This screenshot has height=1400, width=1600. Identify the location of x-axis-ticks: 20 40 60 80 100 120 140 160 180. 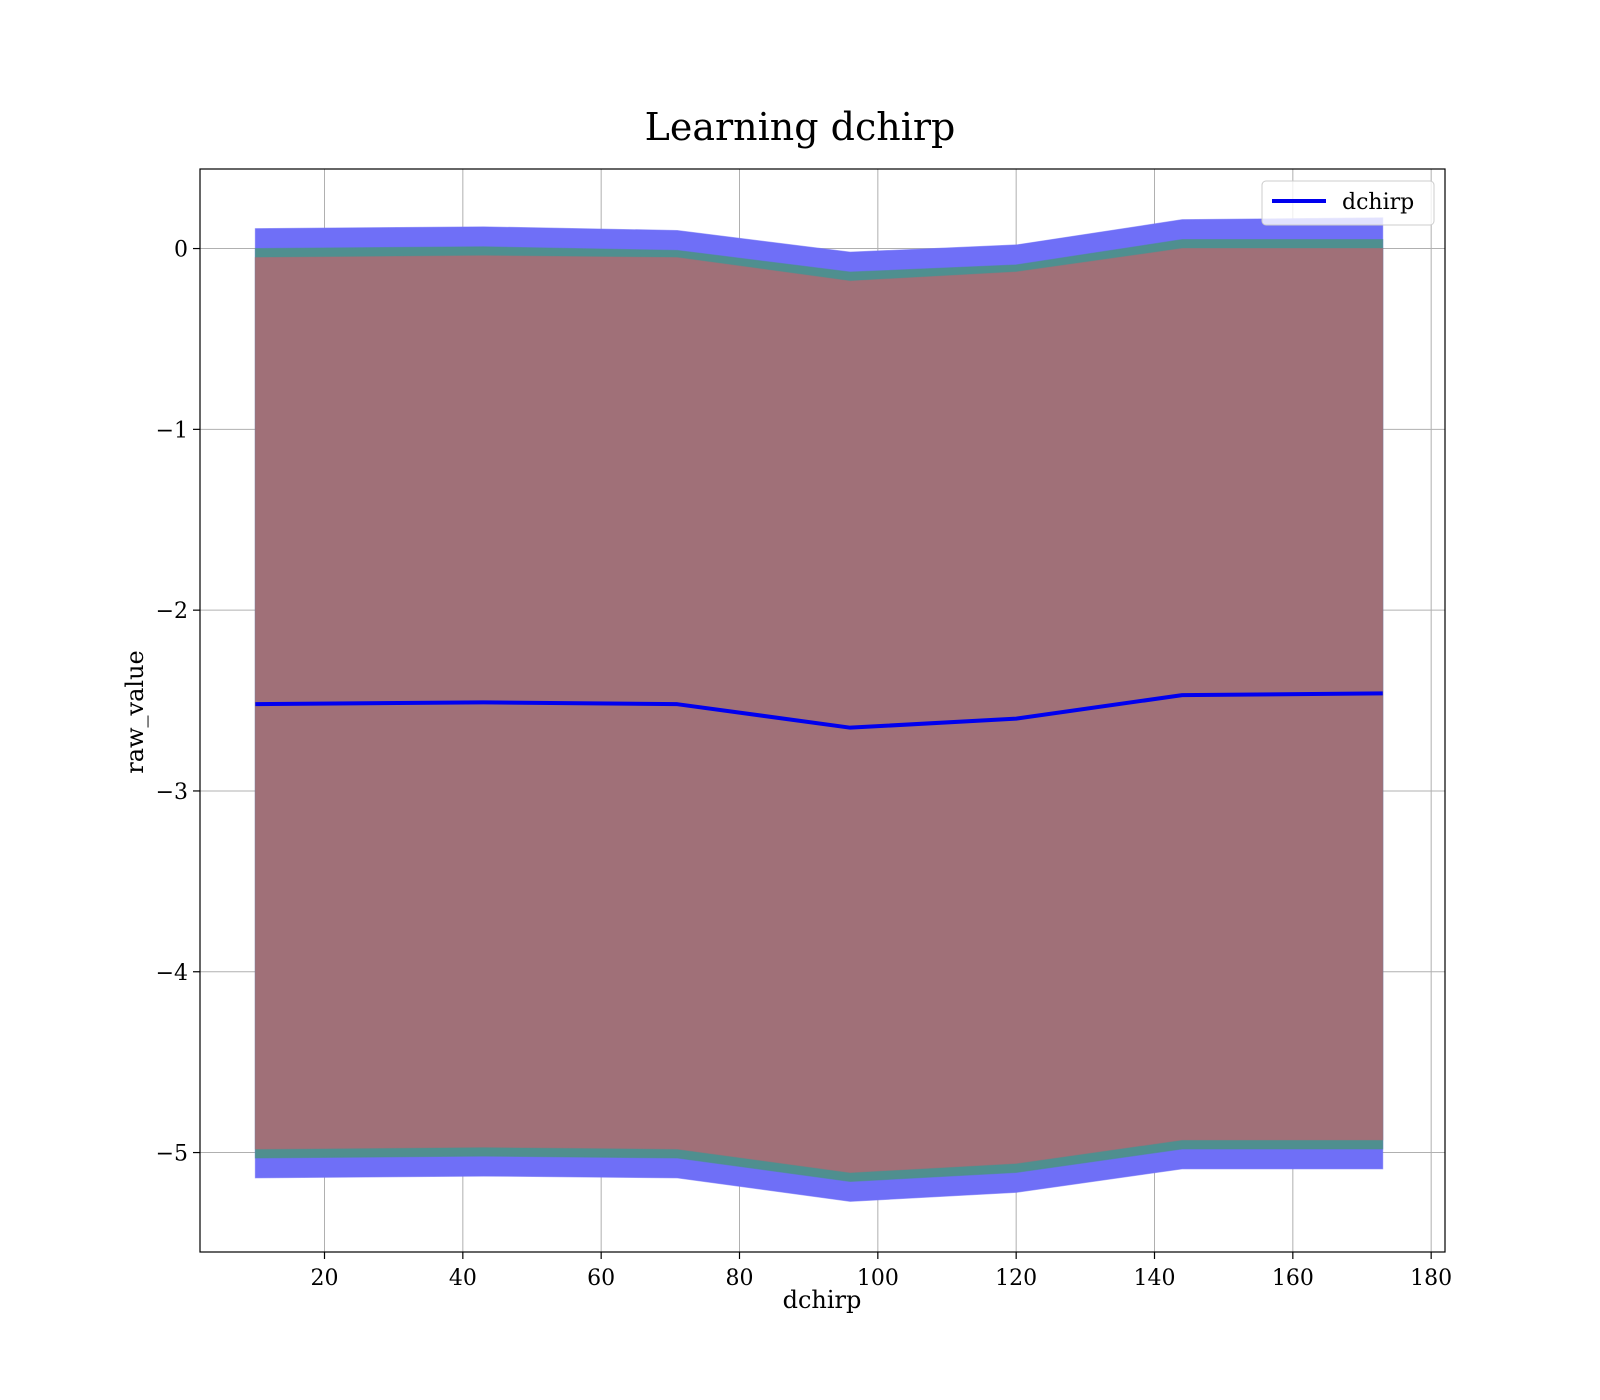
(881, 1271).